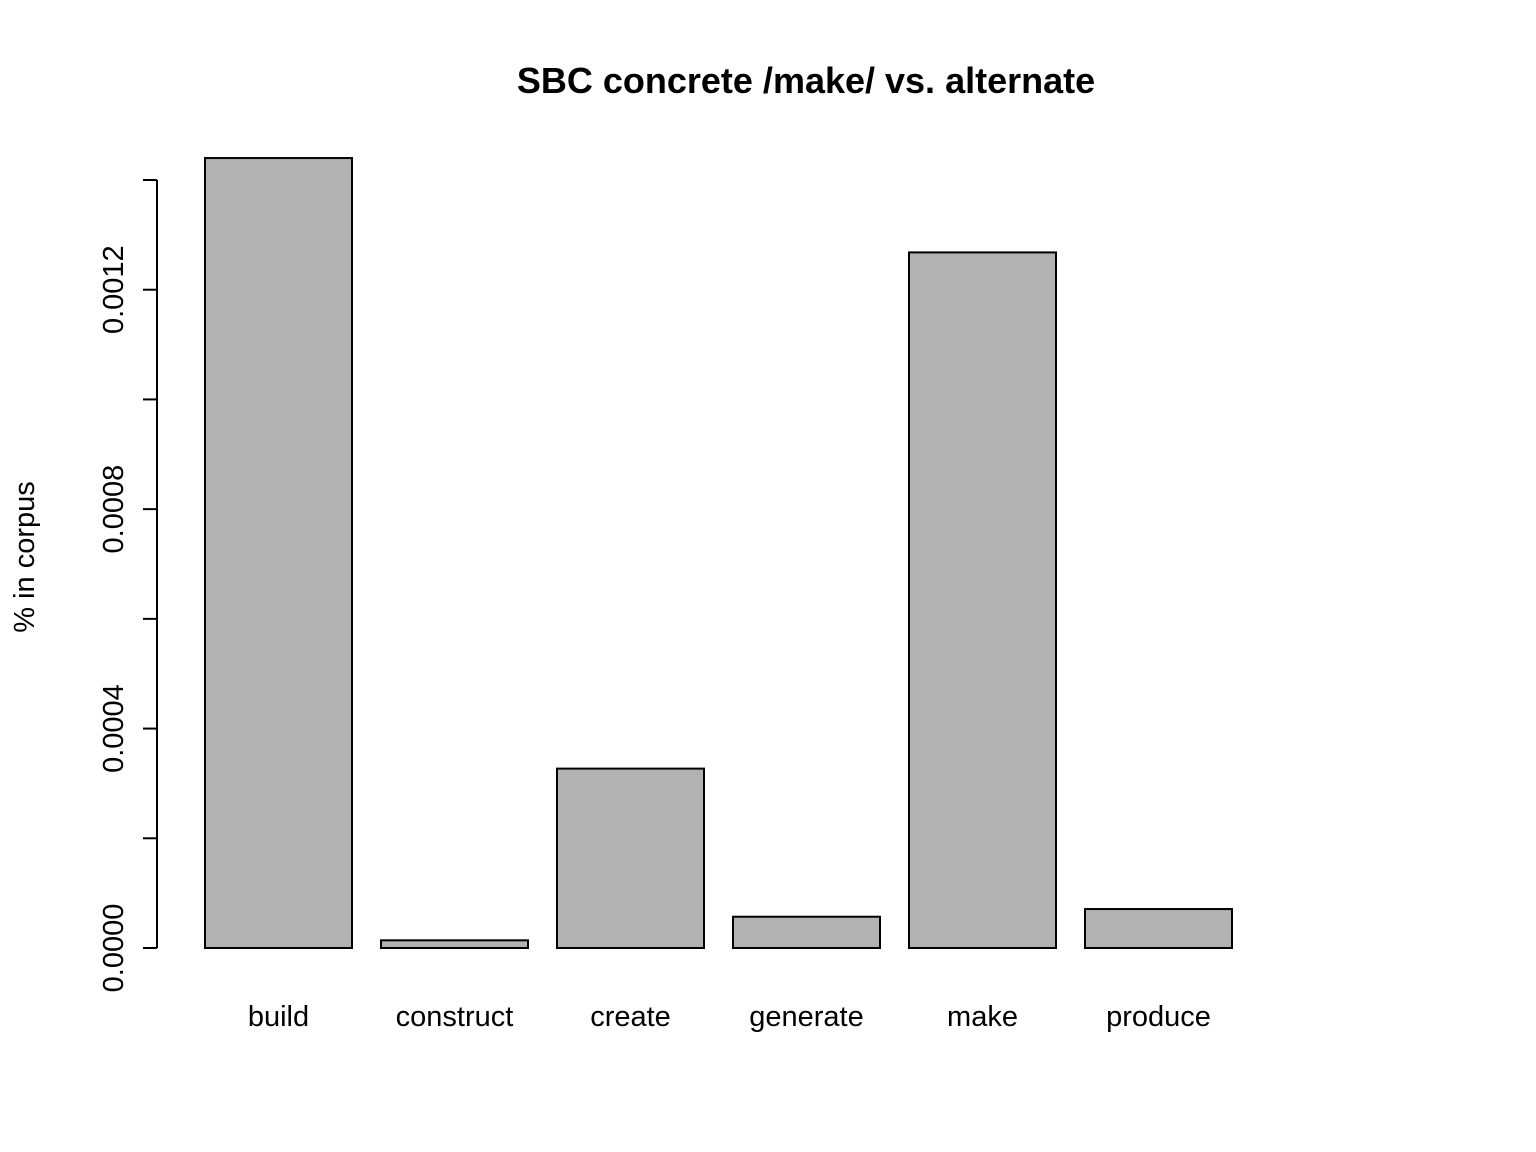 The width and height of the screenshot is (1536, 1152). Describe the element at coordinates (25, 557) in the screenshot. I see `y-axis-label: % in corpus` at that location.